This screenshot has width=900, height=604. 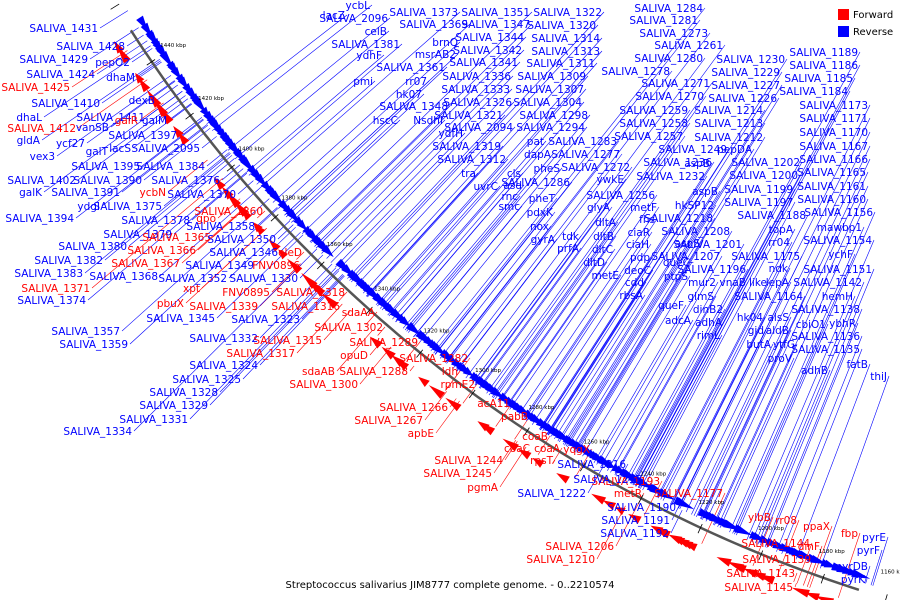 What do you see at coordinates (550, 128) in the screenshot?
I see `gene-label-saliva_1294: SALIVA_1294` at bounding box center [550, 128].